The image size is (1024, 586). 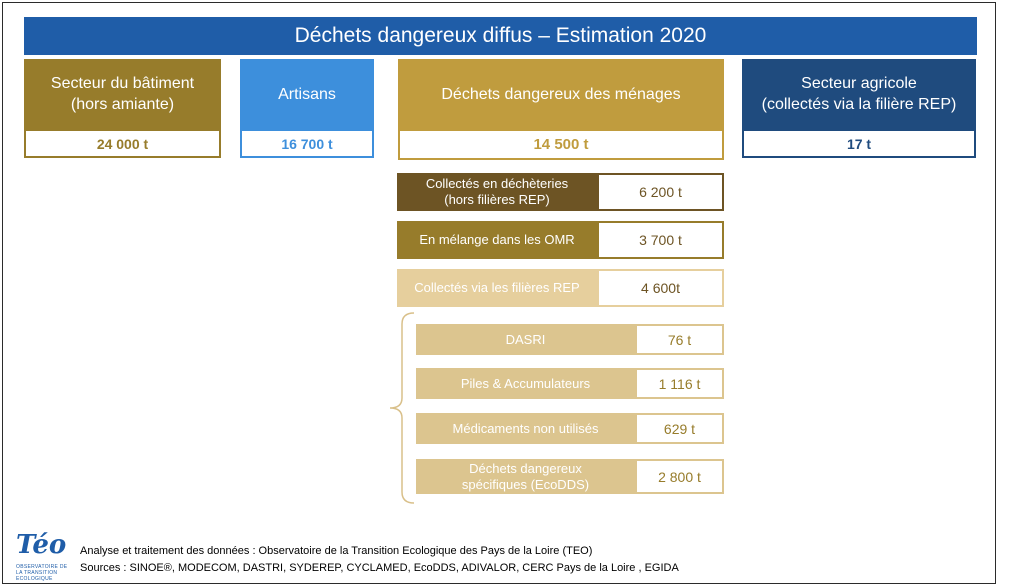 I want to click on menages-rep-value: 4 600t, so click(x=660, y=288).